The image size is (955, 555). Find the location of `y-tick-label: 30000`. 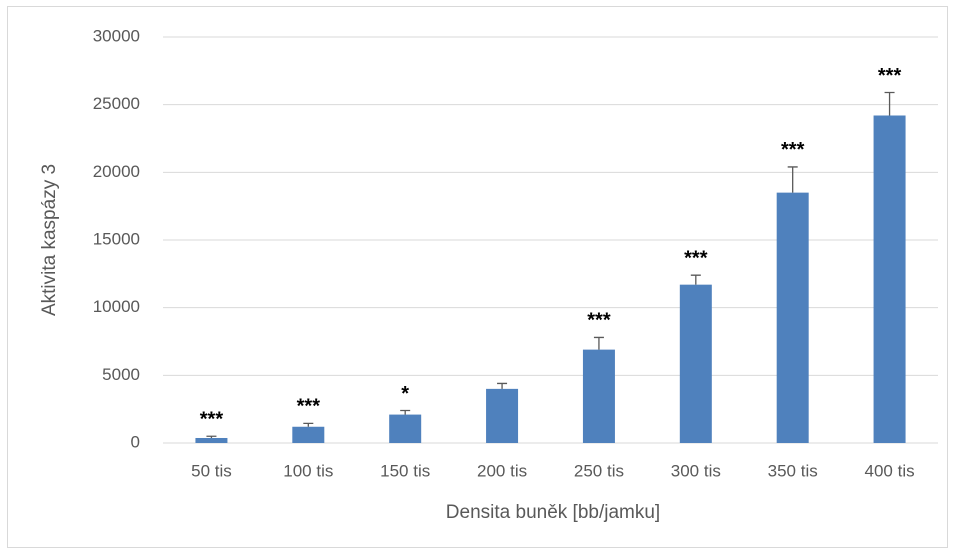

y-tick-label: 30000 is located at coordinates (116, 35).